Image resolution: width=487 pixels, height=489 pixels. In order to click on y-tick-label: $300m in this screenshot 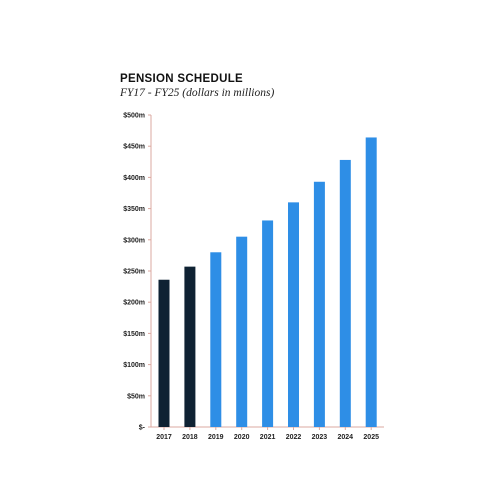, I will do `click(134, 240)`.